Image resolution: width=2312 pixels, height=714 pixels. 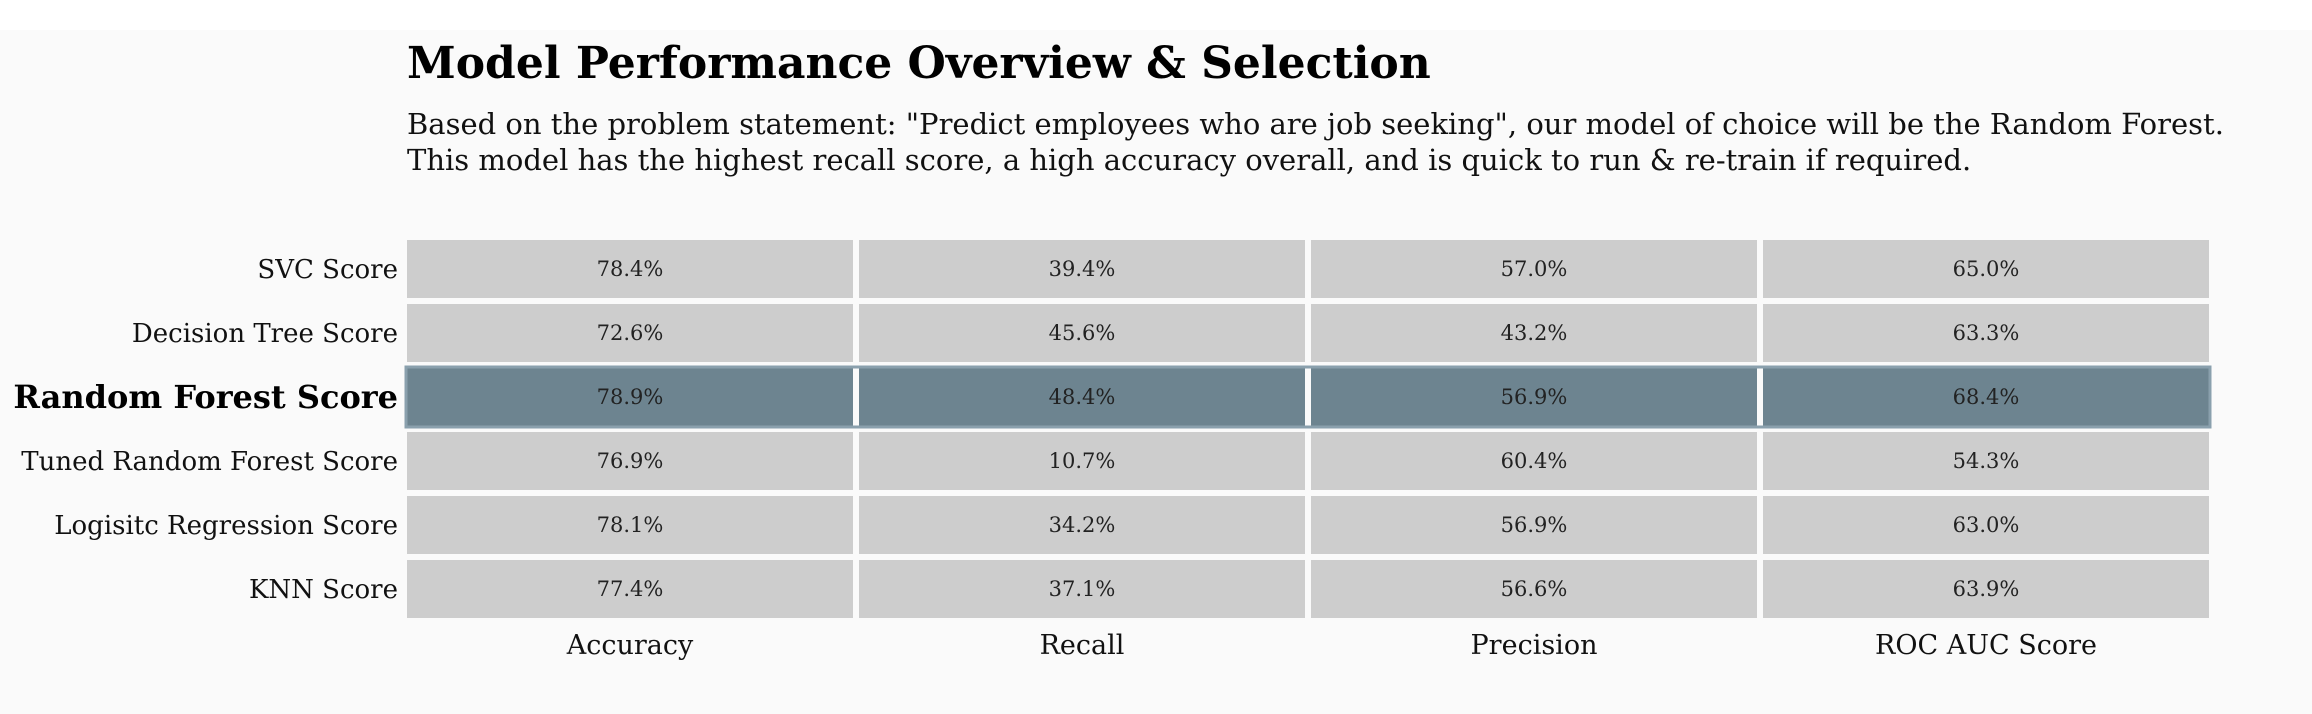 What do you see at coordinates (919, 63) in the screenshot?
I see `chart-title: Model Performance Overview & Selection` at bounding box center [919, 63].